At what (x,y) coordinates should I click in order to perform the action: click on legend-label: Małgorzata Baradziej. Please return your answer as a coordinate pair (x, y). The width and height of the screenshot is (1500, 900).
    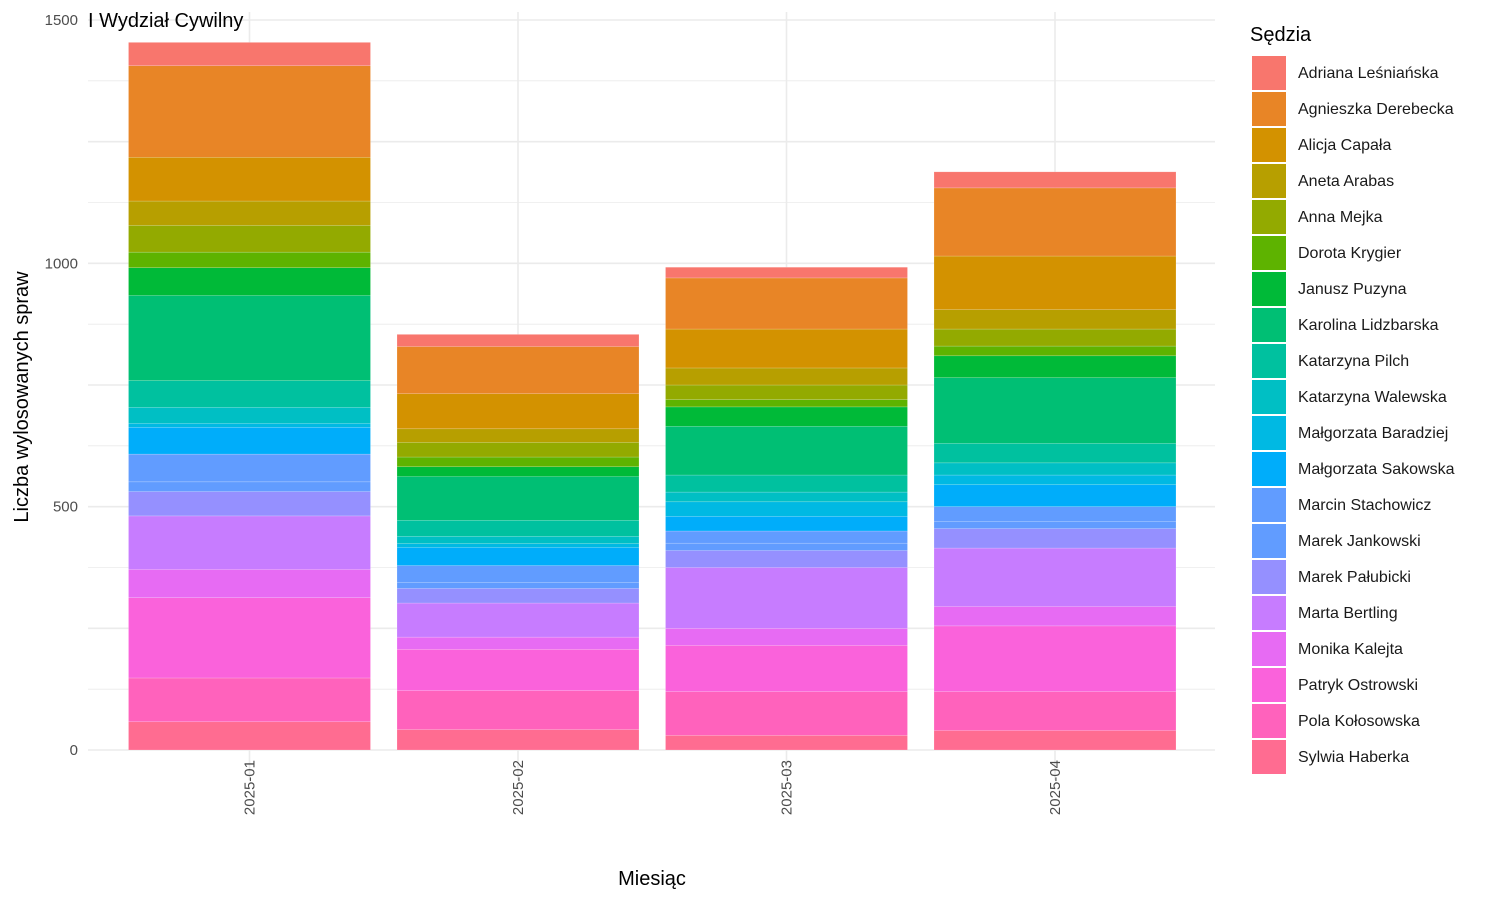
    Looking at the image, I should click on (1373, 433).